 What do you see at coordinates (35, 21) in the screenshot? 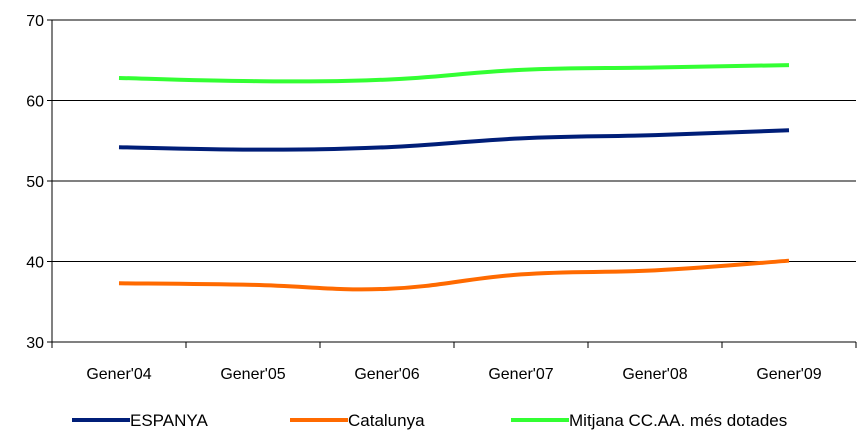
I see `y-tick-label: 70` at bounding box center [35, 21].